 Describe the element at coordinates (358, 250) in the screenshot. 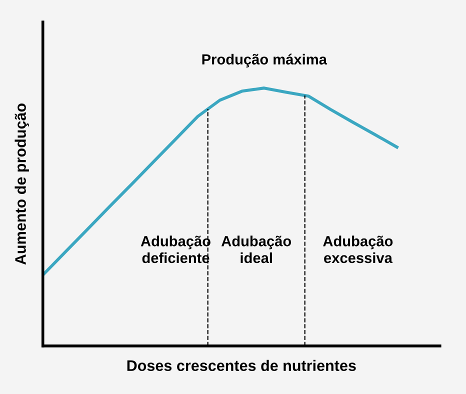

I see `annotation: Adubação excessiva` at that location.